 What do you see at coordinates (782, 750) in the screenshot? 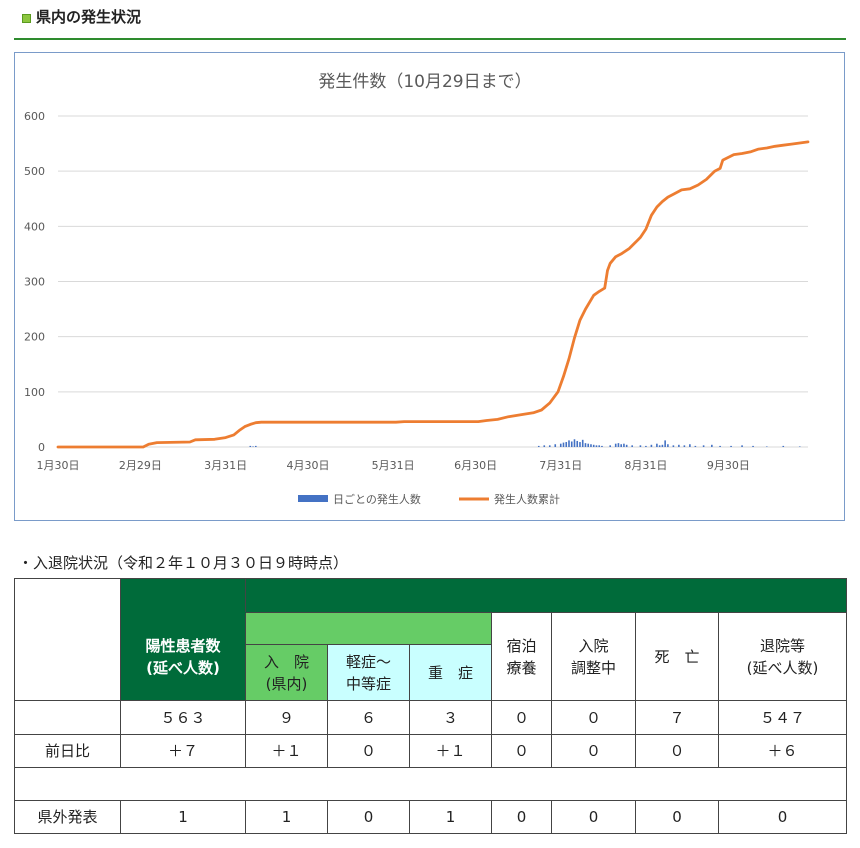
I see `prev-discharged: ＋６` at bounding box center [782, 750].